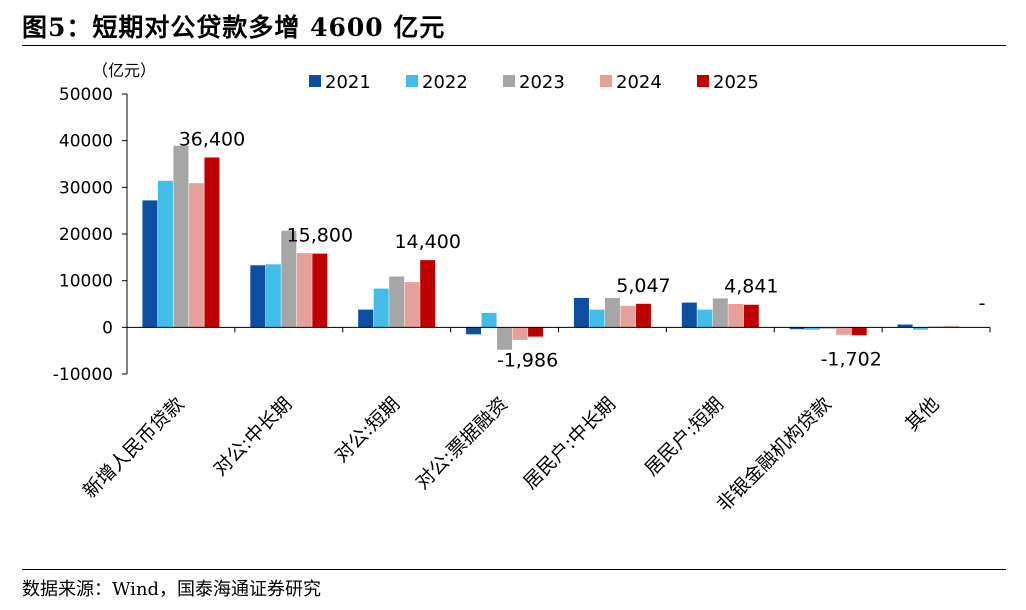  Describe the element at coordinates (348, 82) in the screenshot. I see `legend-label: 2021` at that location.